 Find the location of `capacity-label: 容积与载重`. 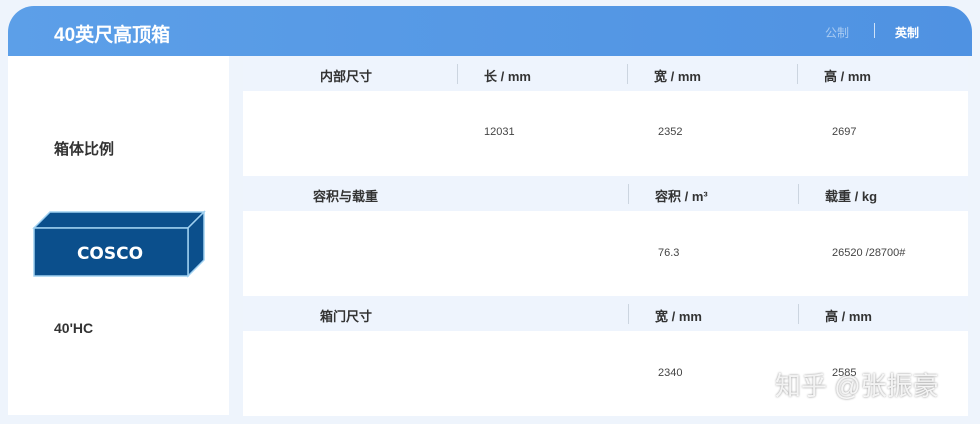

capacity-label: 容积与载重 is located at coordinates (346, 196).